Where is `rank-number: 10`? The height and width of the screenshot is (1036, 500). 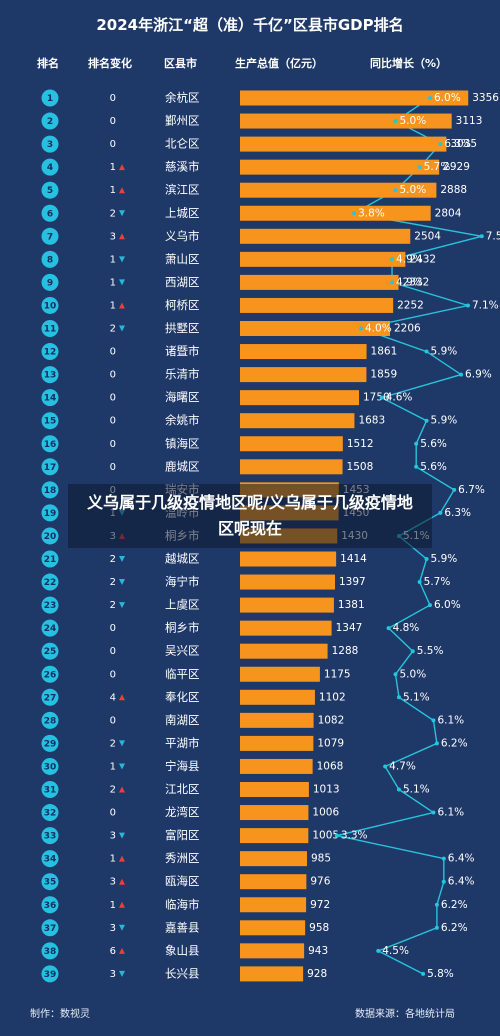 rank-number: 10 is located at coordinates (50, 306).